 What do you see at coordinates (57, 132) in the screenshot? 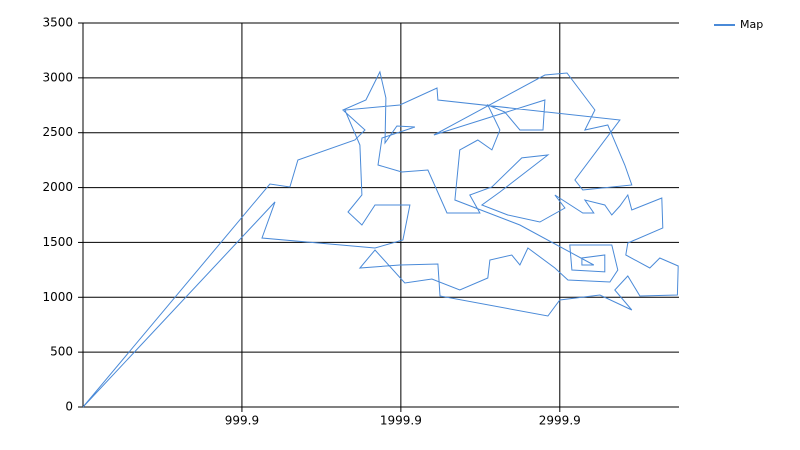
I see `y-tick-label: 2500` at bounding box center [57, 132].